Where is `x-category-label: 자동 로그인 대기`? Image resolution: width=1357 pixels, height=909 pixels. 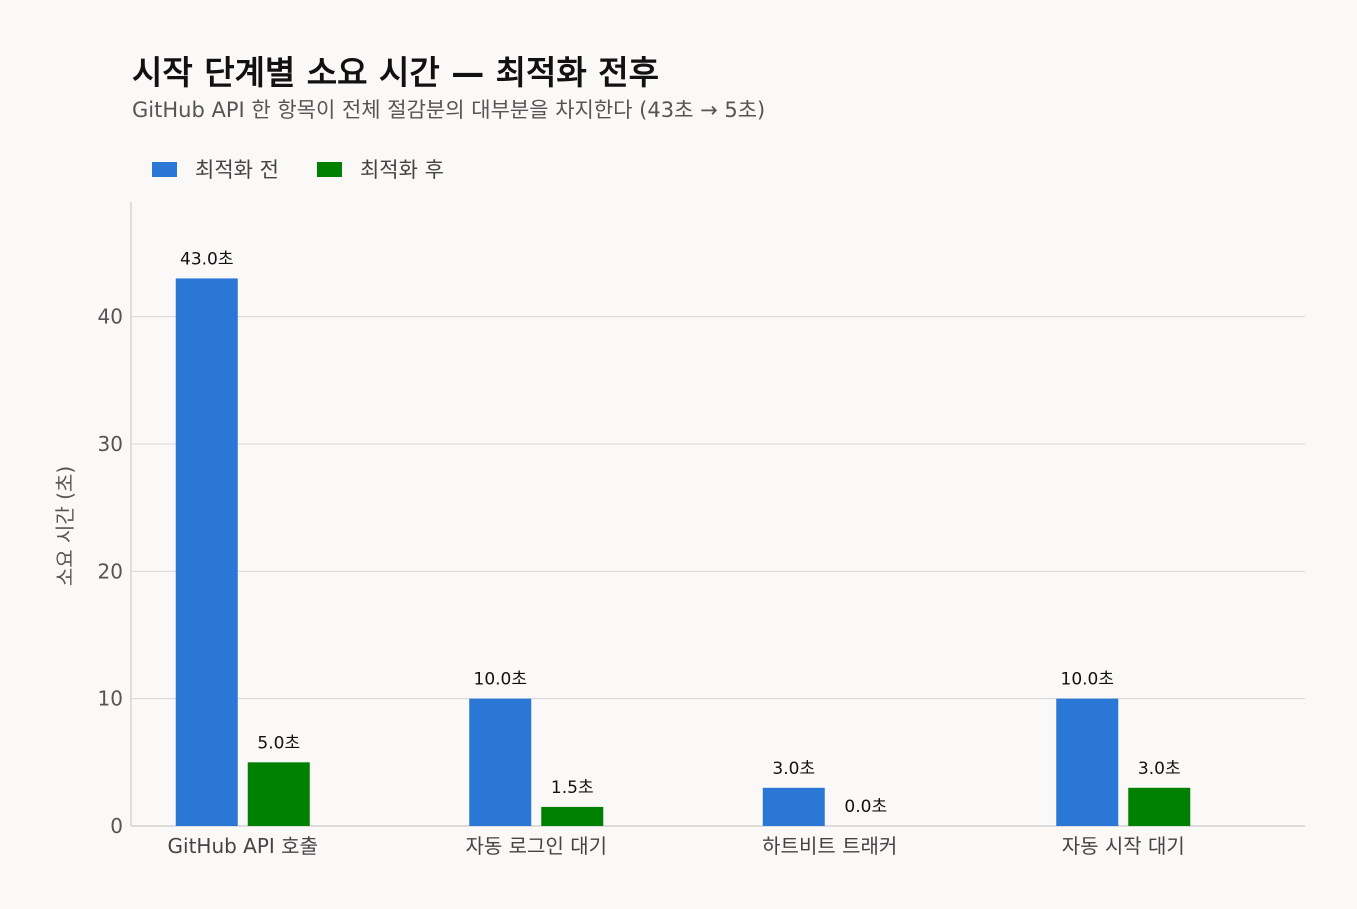 x-category-label: 자동 로그인 대기 is located at coordinates (536, 846).